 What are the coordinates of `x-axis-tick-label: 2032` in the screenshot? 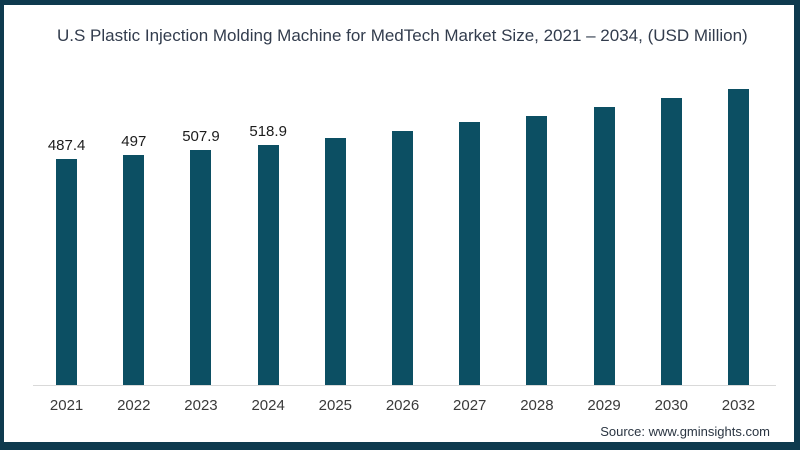 It's located at (738, 405).